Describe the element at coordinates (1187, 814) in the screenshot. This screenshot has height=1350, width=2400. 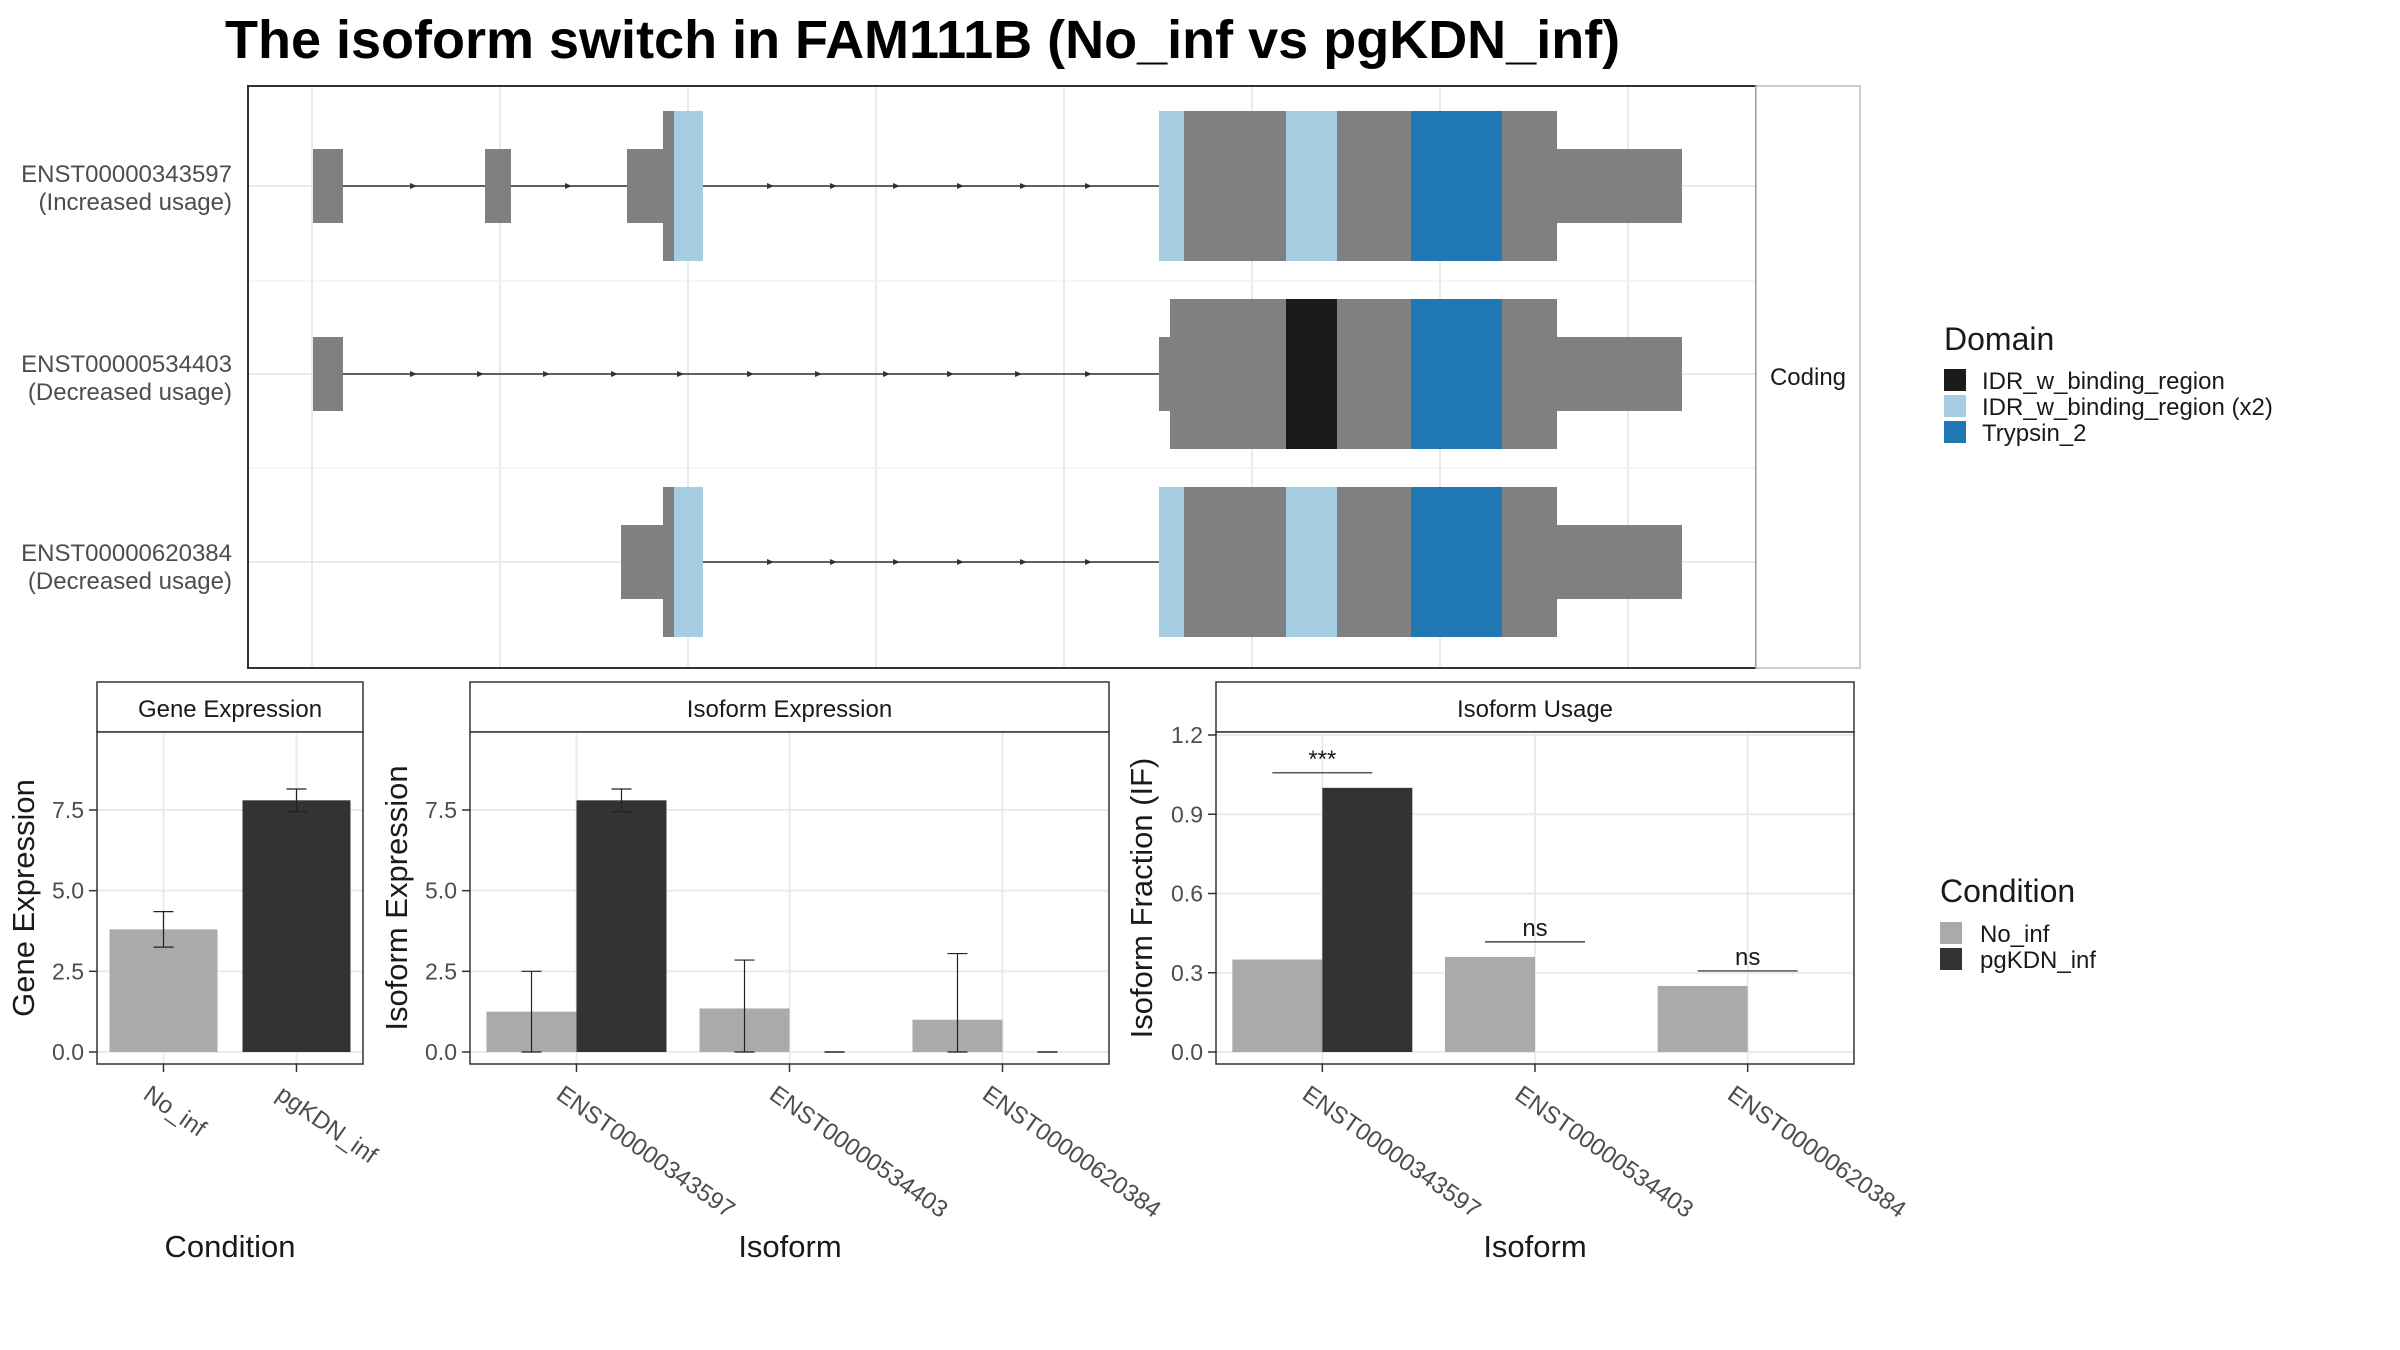
I see `y-tick-label: 0.9` at that location.